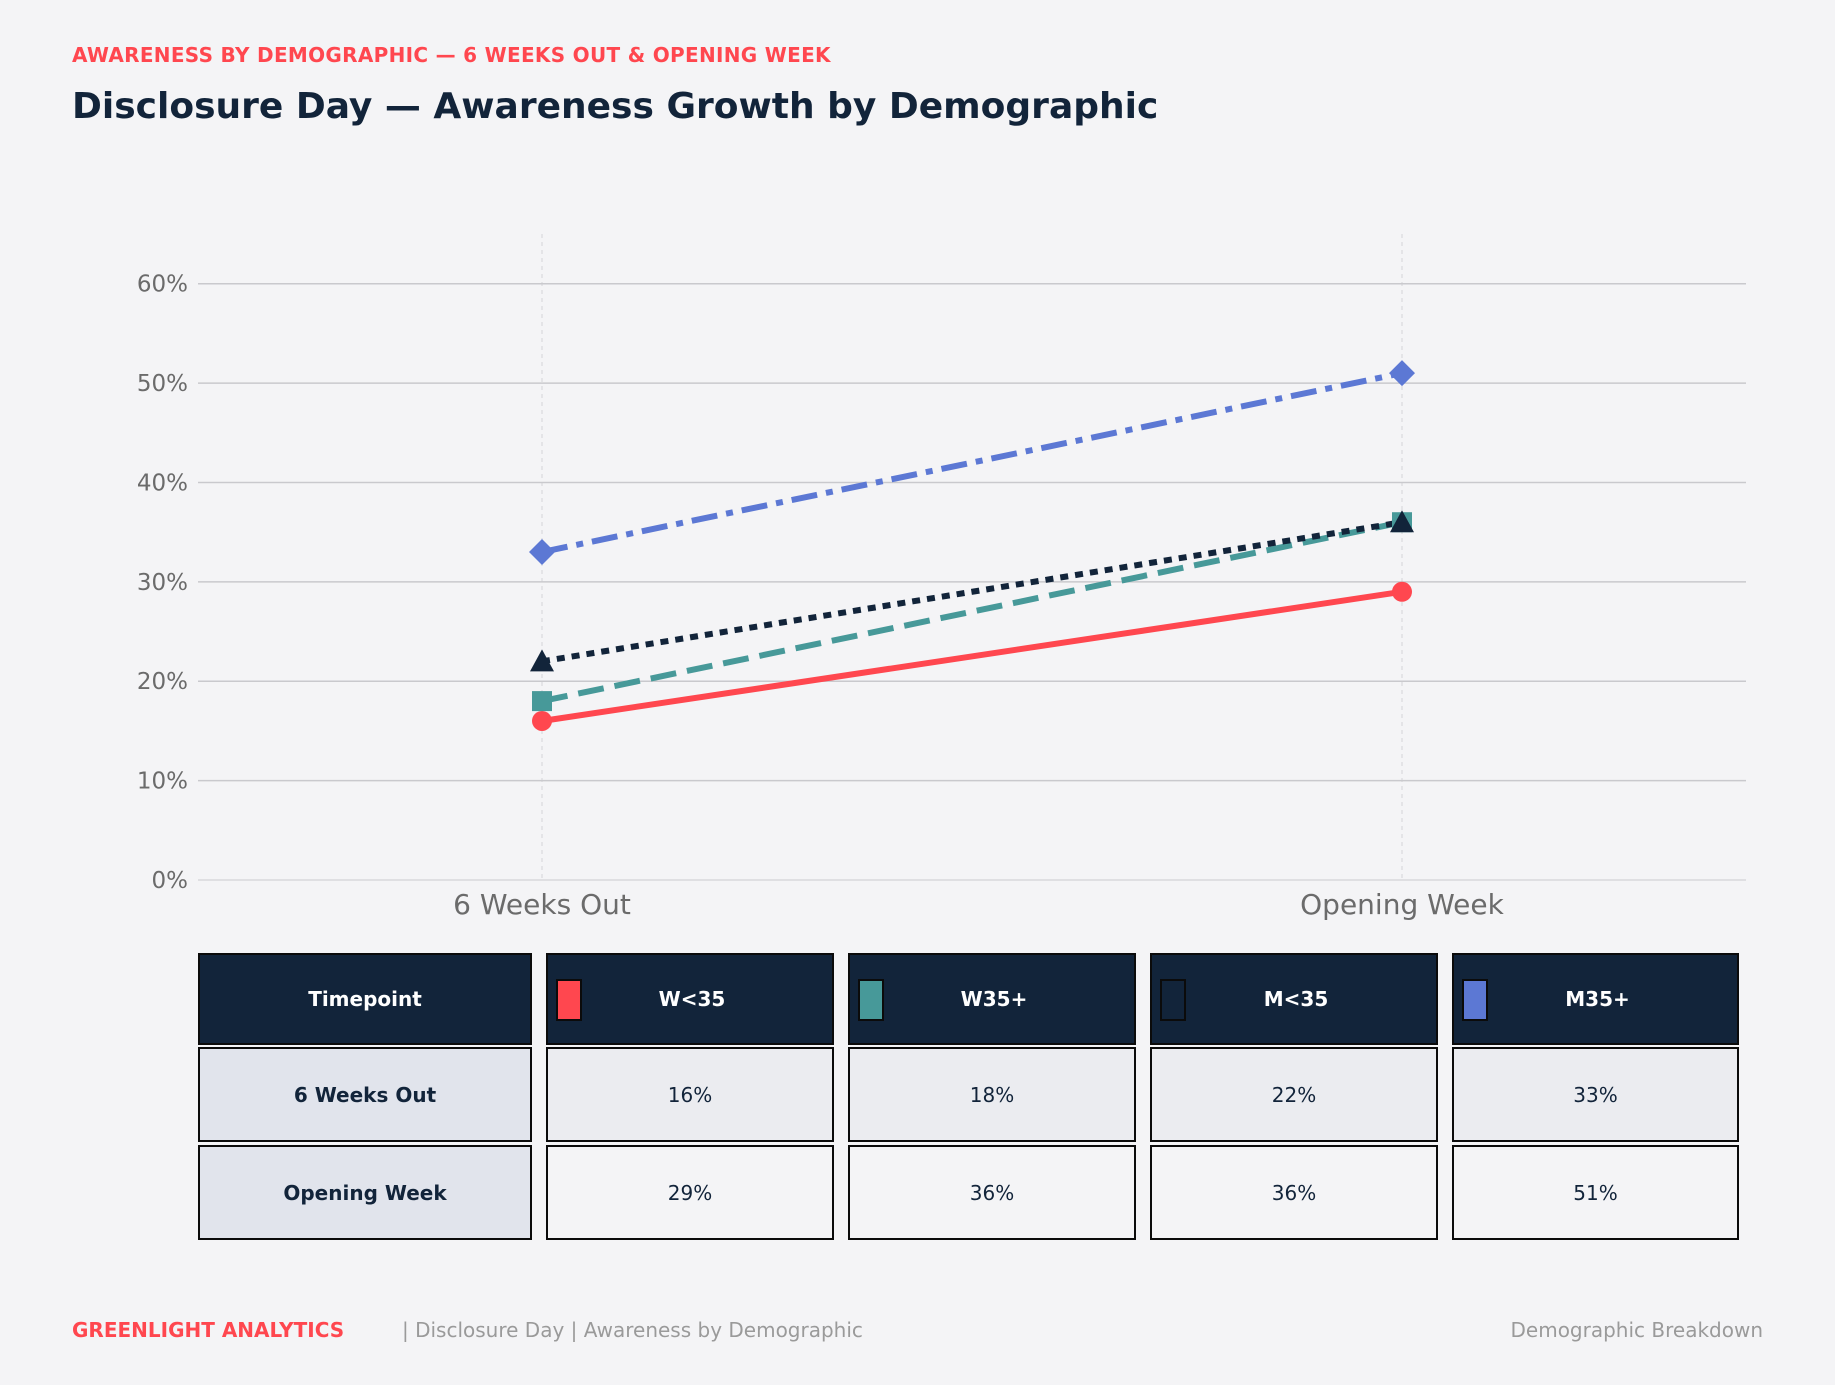  Describe the element at coordinates (170, 881) in the screenshot. I see `y-tick-label: 0%` at that location.